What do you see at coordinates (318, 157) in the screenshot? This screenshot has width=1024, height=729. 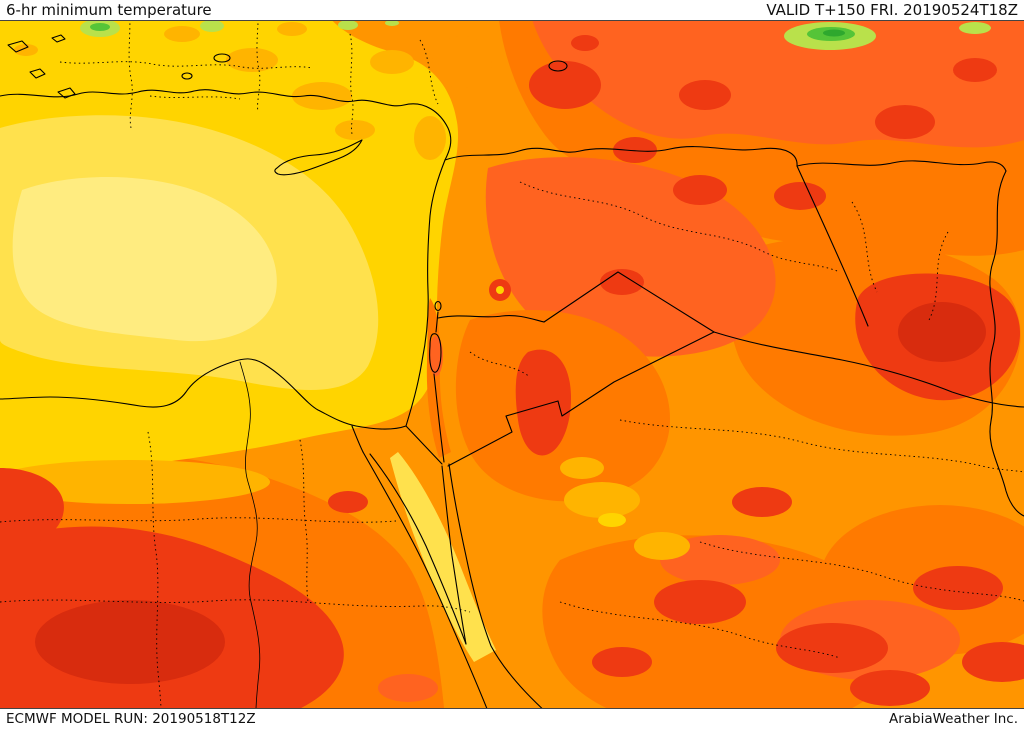 I see `cyprus-island` at bounding box center [318, 157].